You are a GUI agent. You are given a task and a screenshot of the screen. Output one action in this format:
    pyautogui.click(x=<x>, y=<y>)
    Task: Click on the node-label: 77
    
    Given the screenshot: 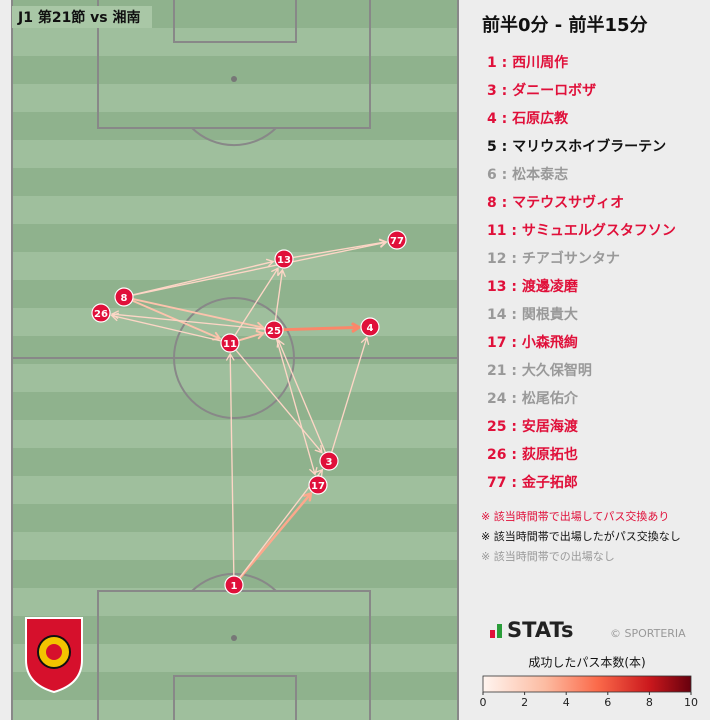 What is the action you would take?
    pyautogui.click(x=397, y=241)
    